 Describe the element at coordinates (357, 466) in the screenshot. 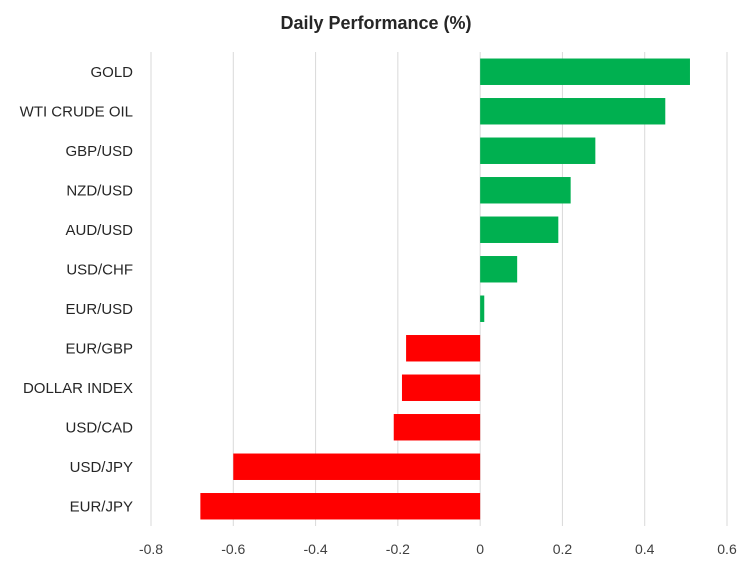

I see `bar-usd-jpy` at that location.